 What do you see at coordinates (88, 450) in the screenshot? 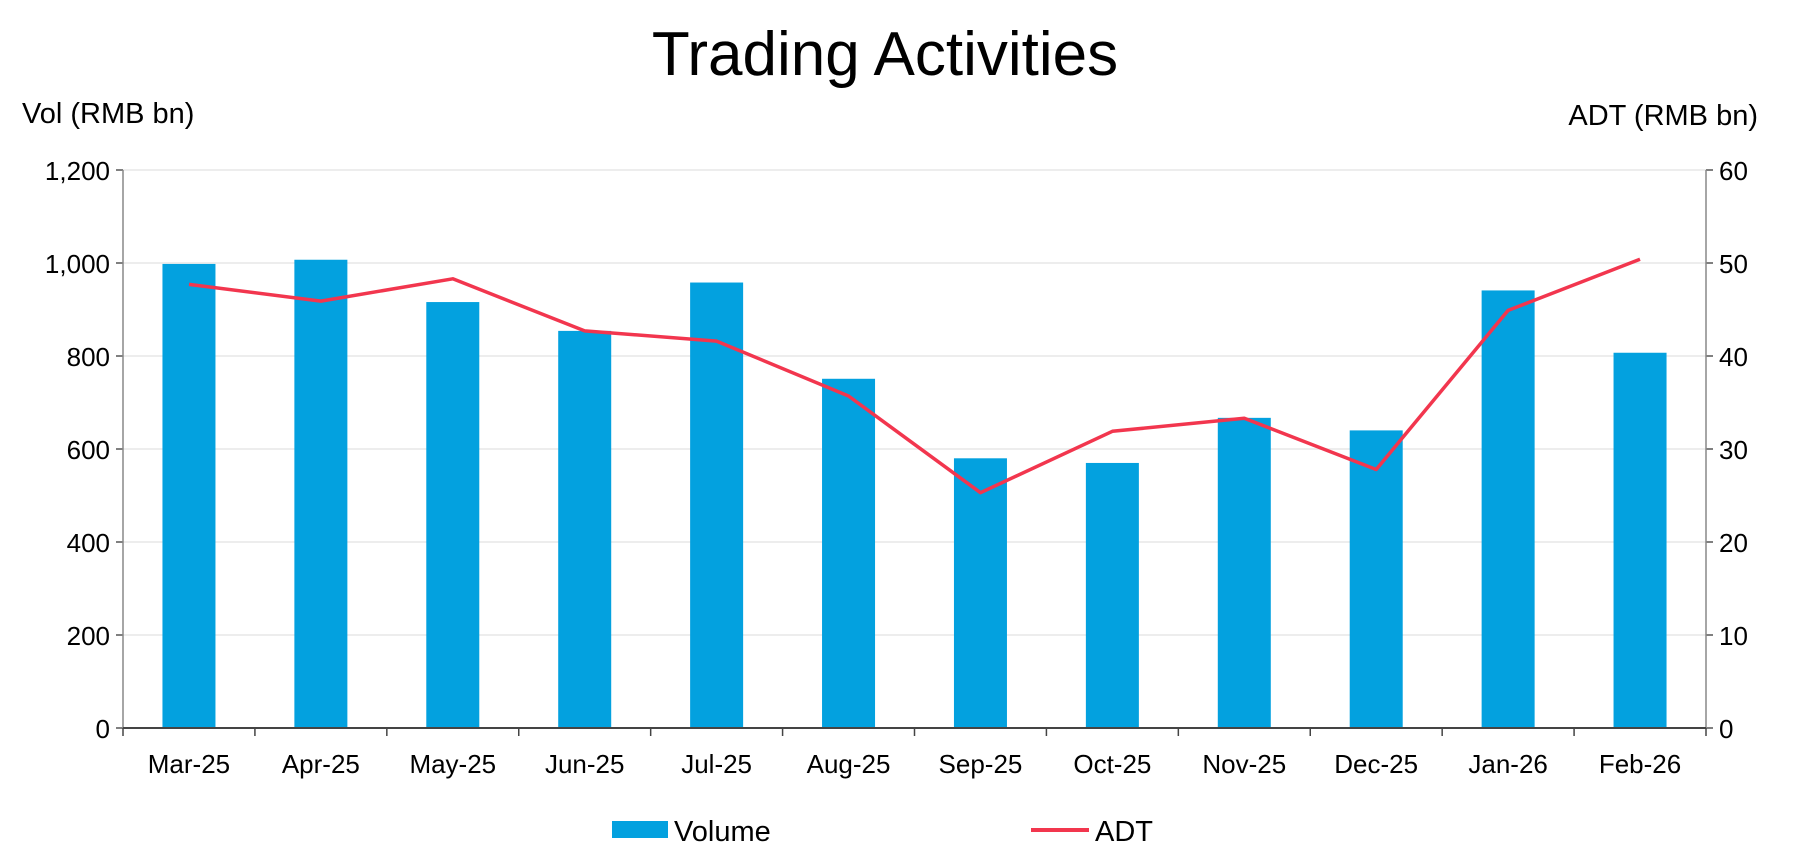
I see `left-tick-label: 600` at bounding box center [88, 450].